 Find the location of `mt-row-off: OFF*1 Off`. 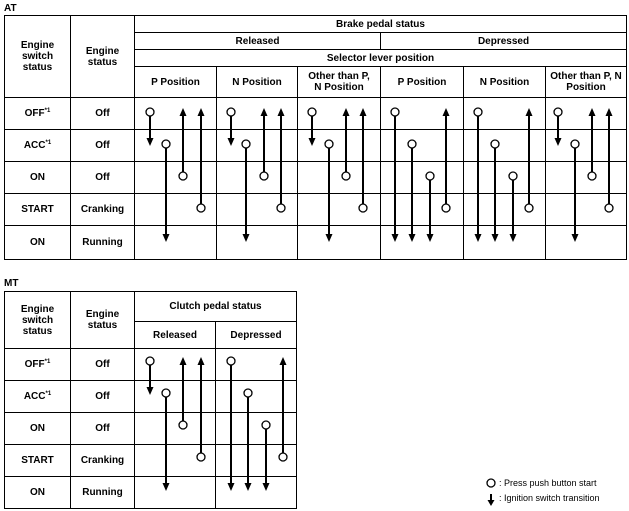

mt-row-off: OFF*1 Off is located at coordinates (150, 364).